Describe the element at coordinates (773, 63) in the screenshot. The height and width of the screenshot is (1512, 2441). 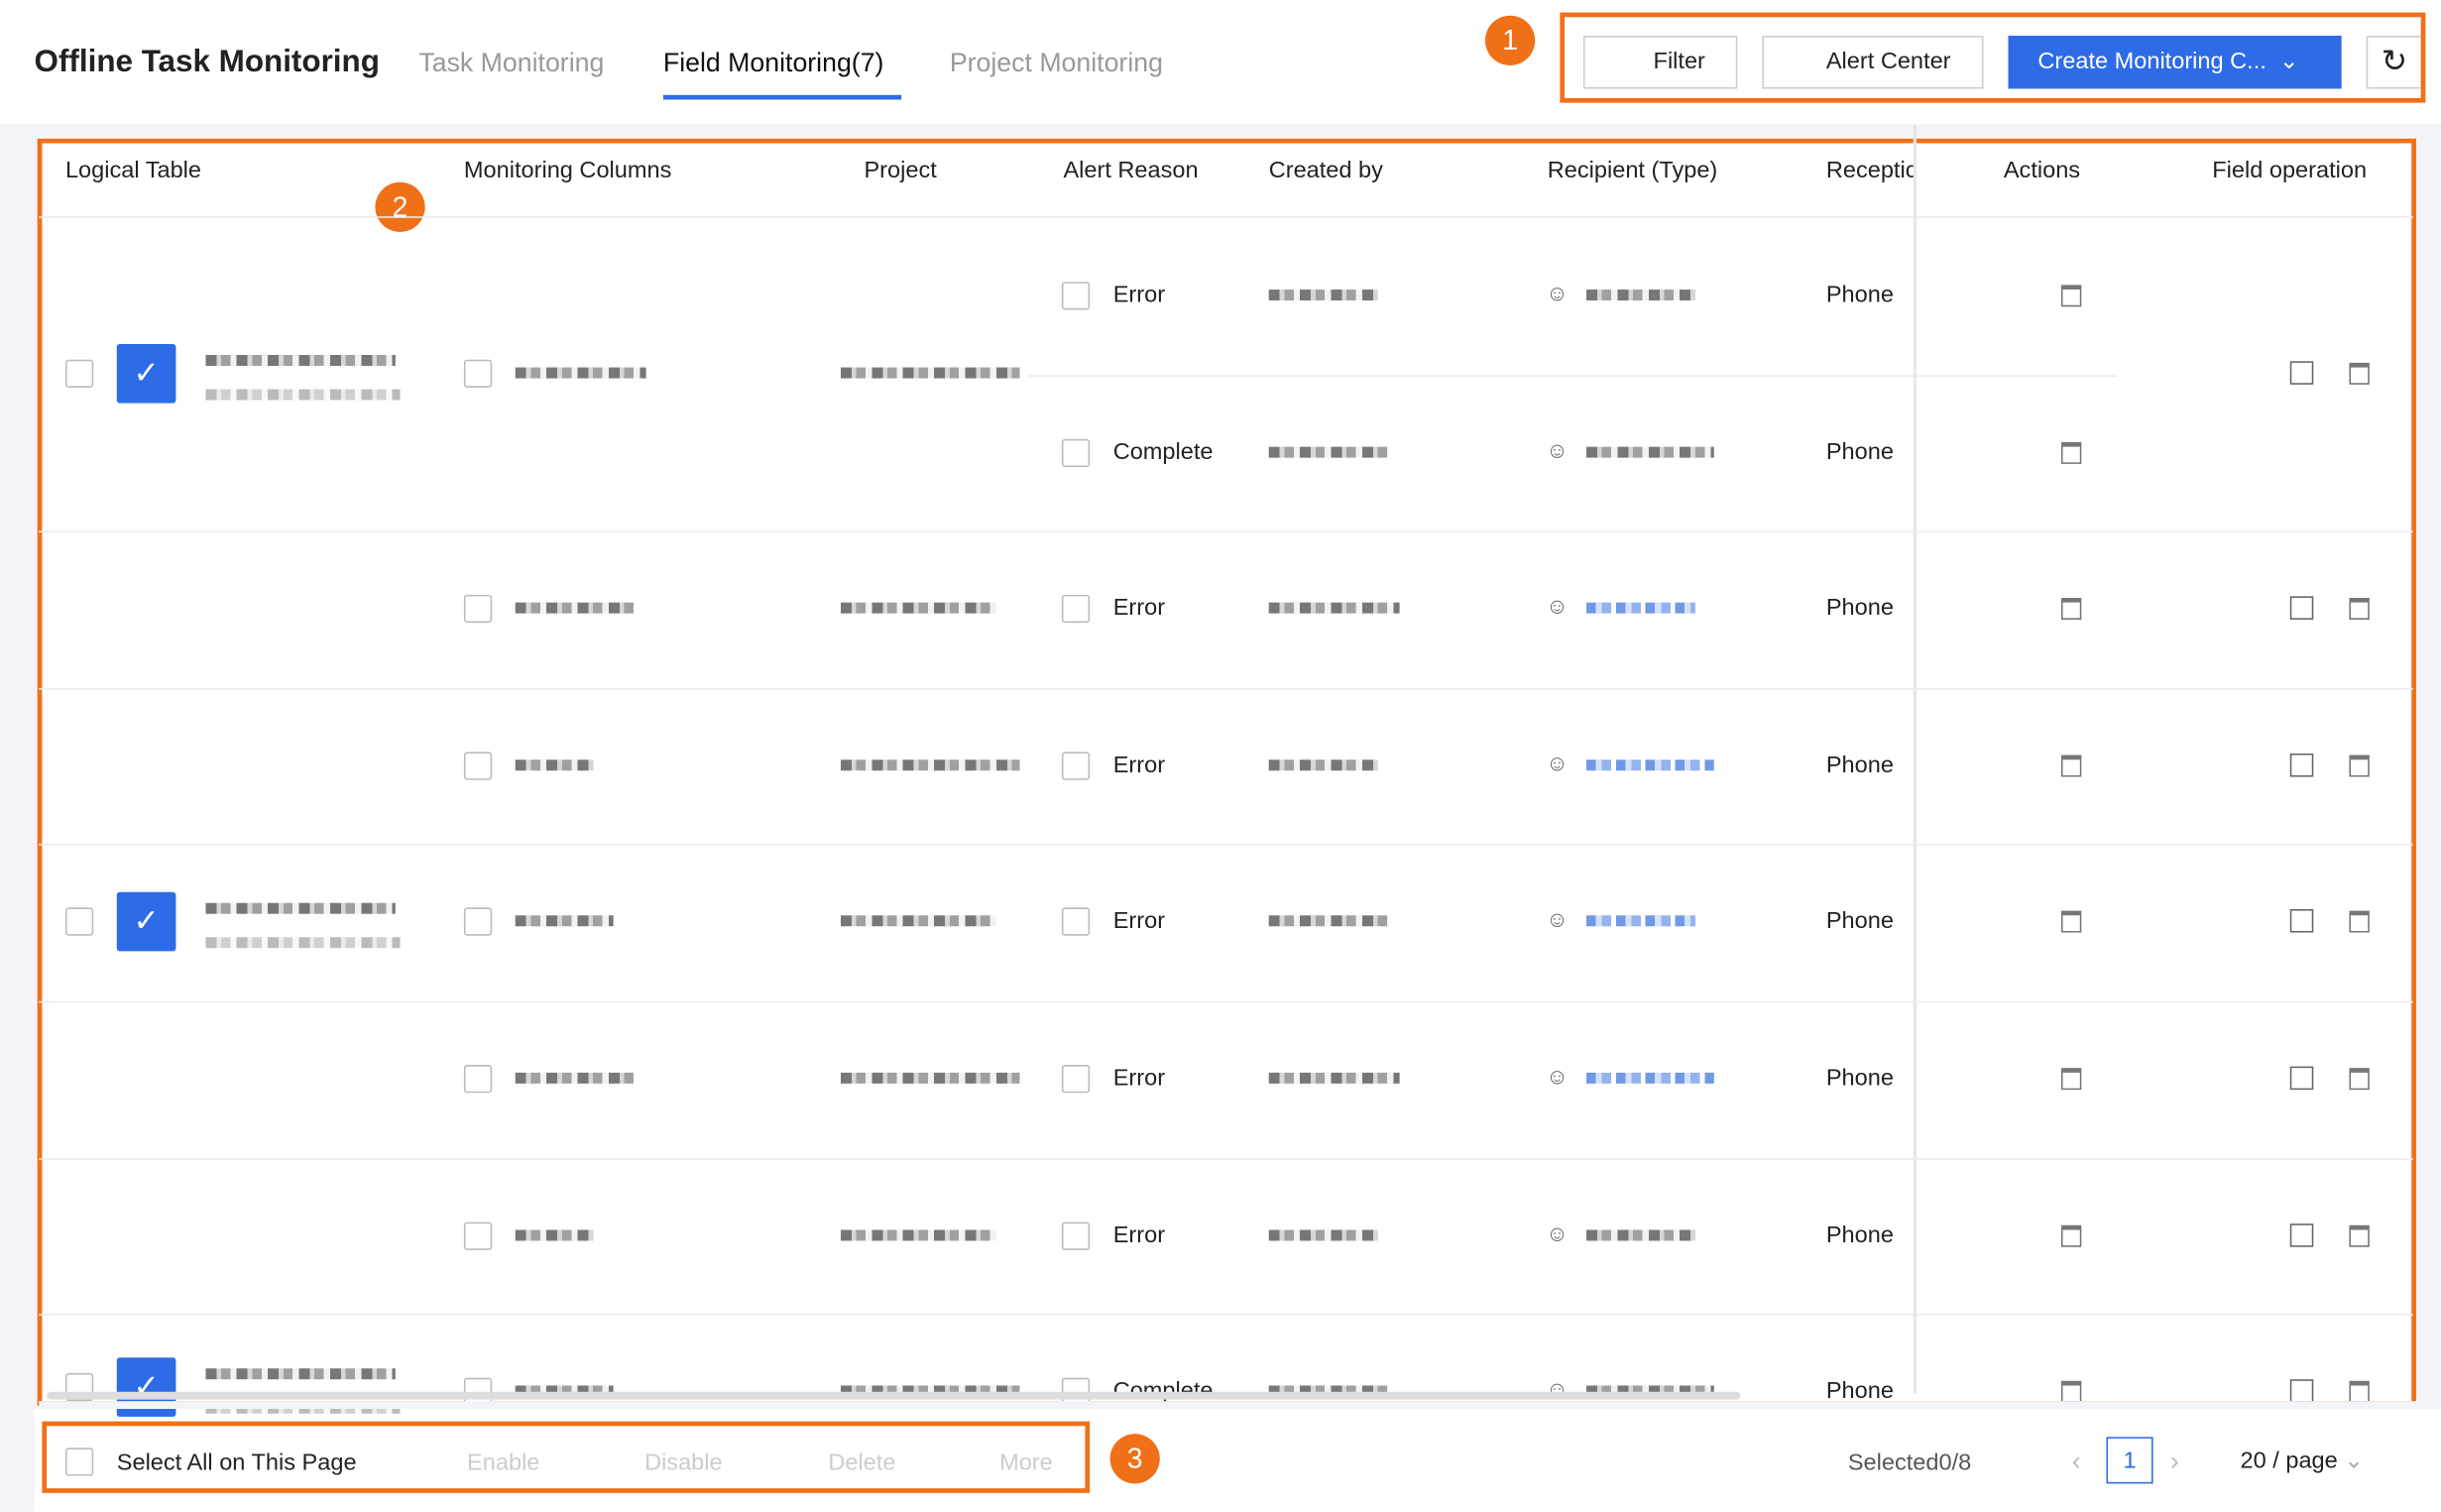
I see `tab-active: Field Monitoring(7)` at that location.